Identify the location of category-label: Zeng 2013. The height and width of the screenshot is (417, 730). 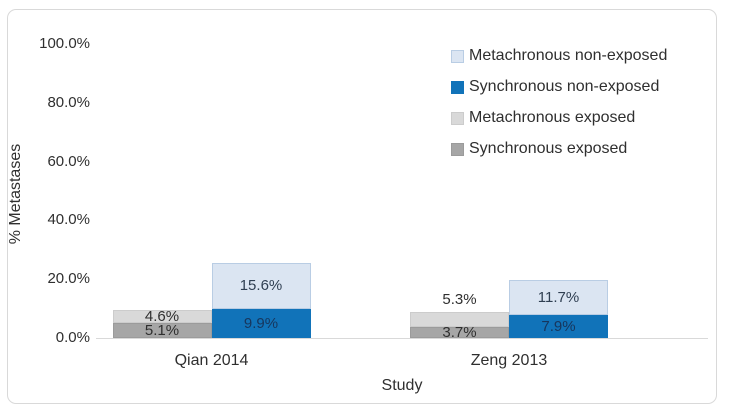
(509, 360).